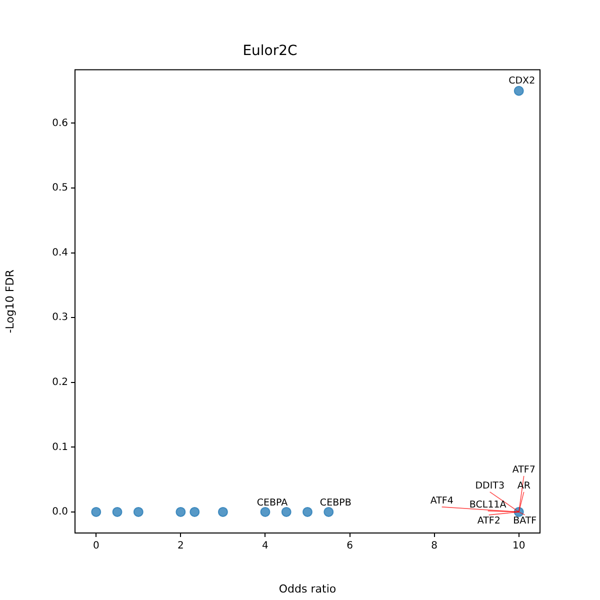  What do you see at coordinates (60, 252) in the screenshot?
I see `y-tick-label: 0.4` at bounding box center [60, 252].